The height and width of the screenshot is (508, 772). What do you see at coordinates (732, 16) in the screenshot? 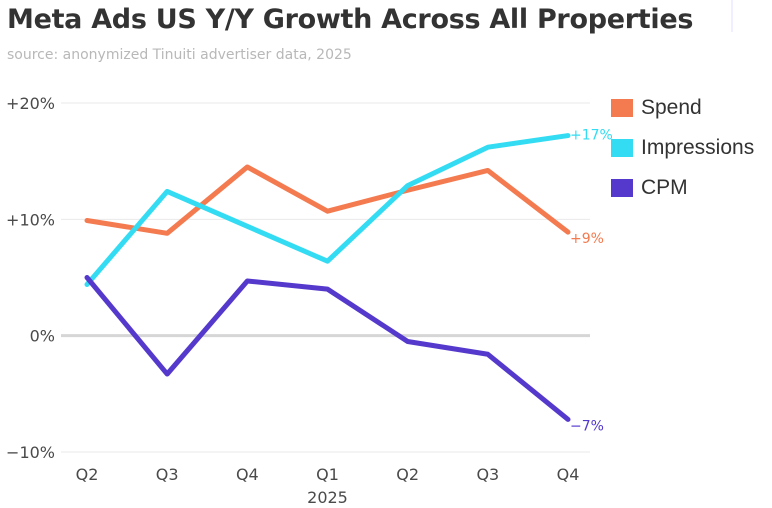
I see `edge-divider` at bounding box center [732, 16].